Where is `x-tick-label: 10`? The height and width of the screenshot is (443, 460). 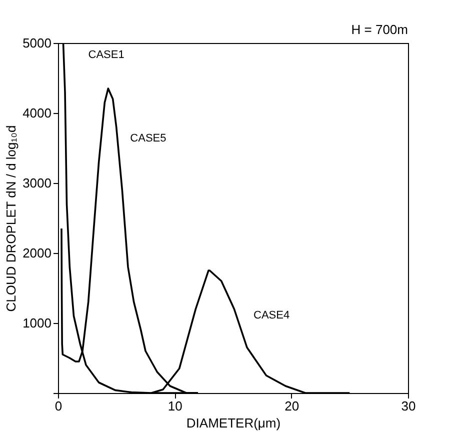 x-tick-label: 10 is located at coordinates (175, 406).